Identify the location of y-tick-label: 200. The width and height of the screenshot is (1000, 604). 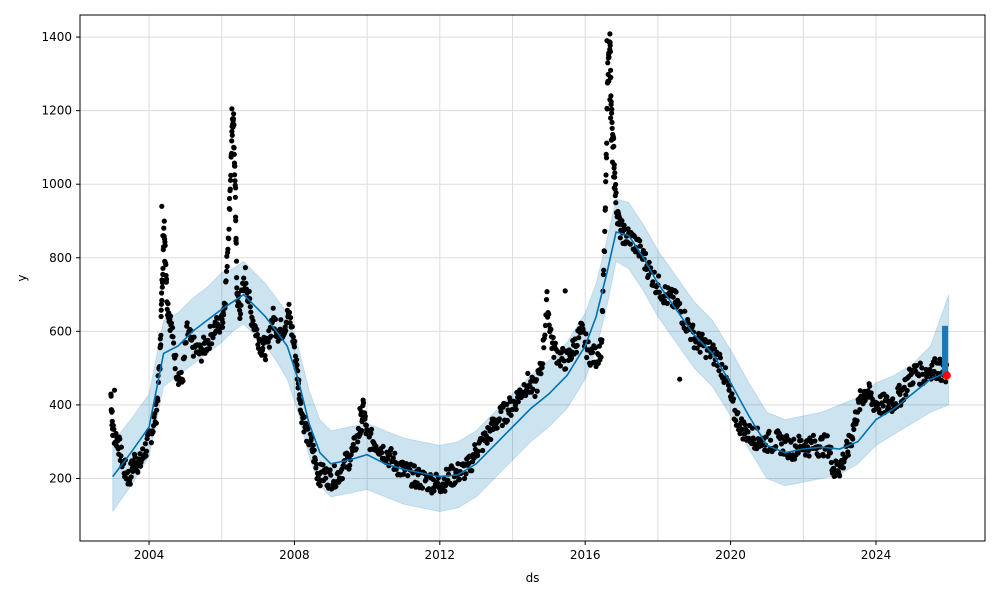
(60, 478).